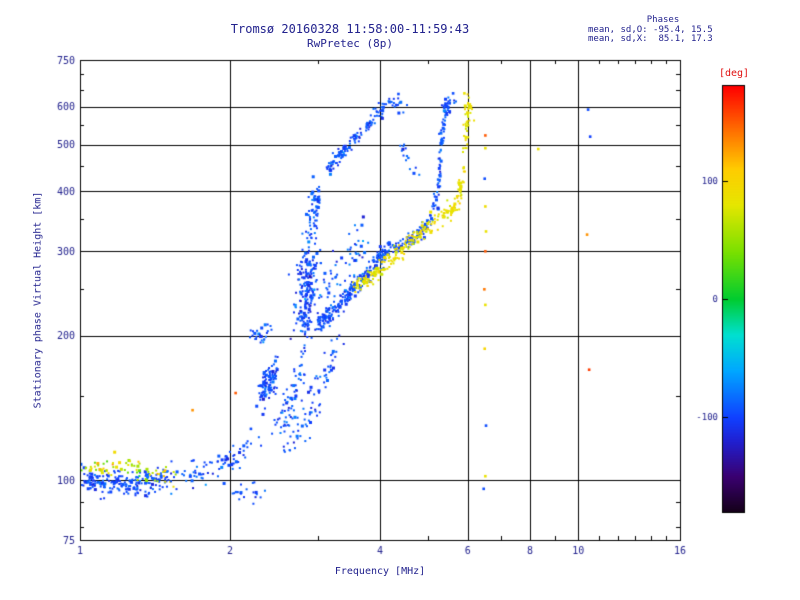 The image size is (800, 600). Describe the element at coordinates (734, 73) in the screenshot. I see `colorbar-units-label: [deg]` at that location.